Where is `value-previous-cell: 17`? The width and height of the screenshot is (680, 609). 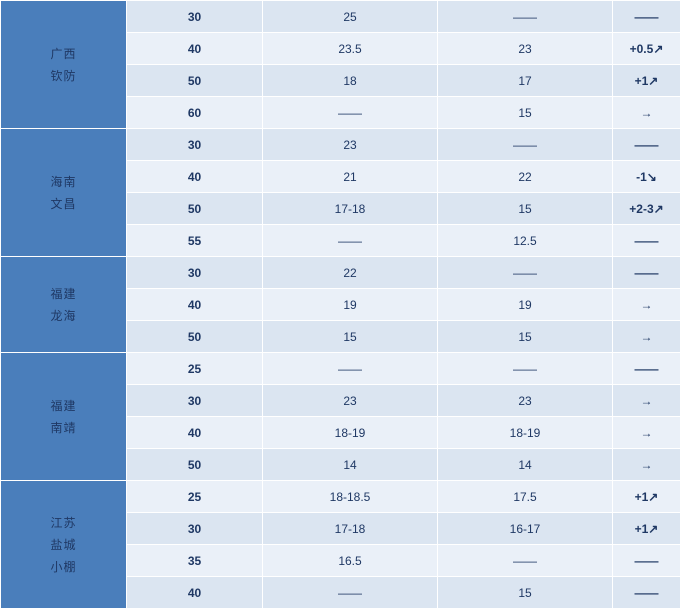
value-previous-cell: 17 is located at coordinates (525, 81).